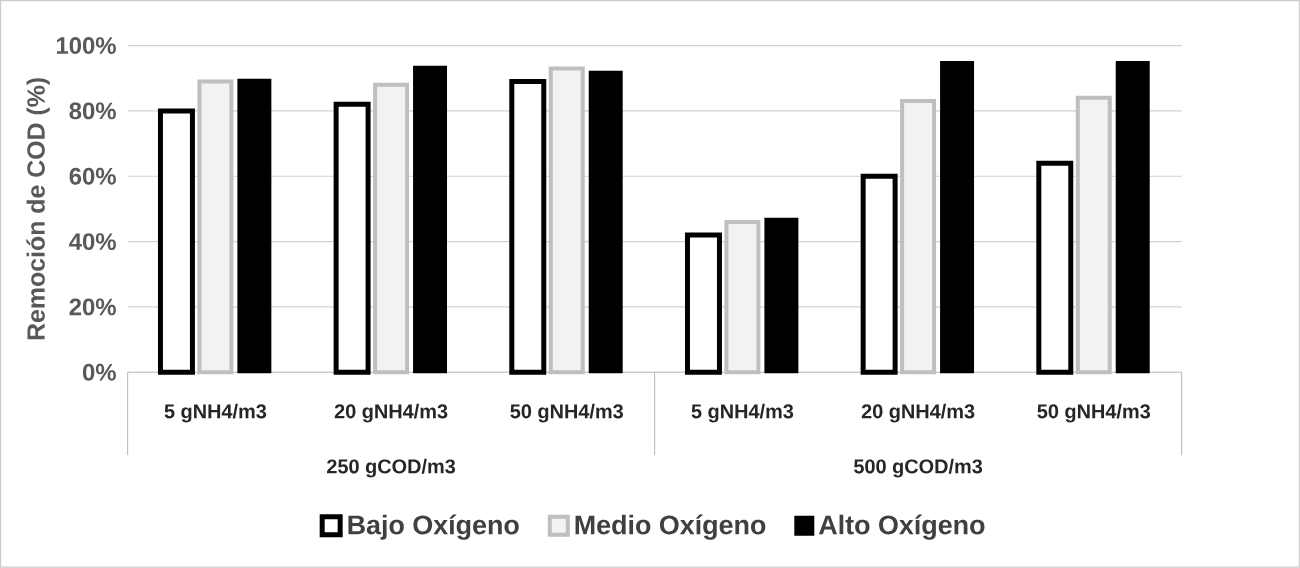  Describe the element at coordinates (901, 527) in the screenshot. I see `legend-label: Alto Oxígeno` at that location.